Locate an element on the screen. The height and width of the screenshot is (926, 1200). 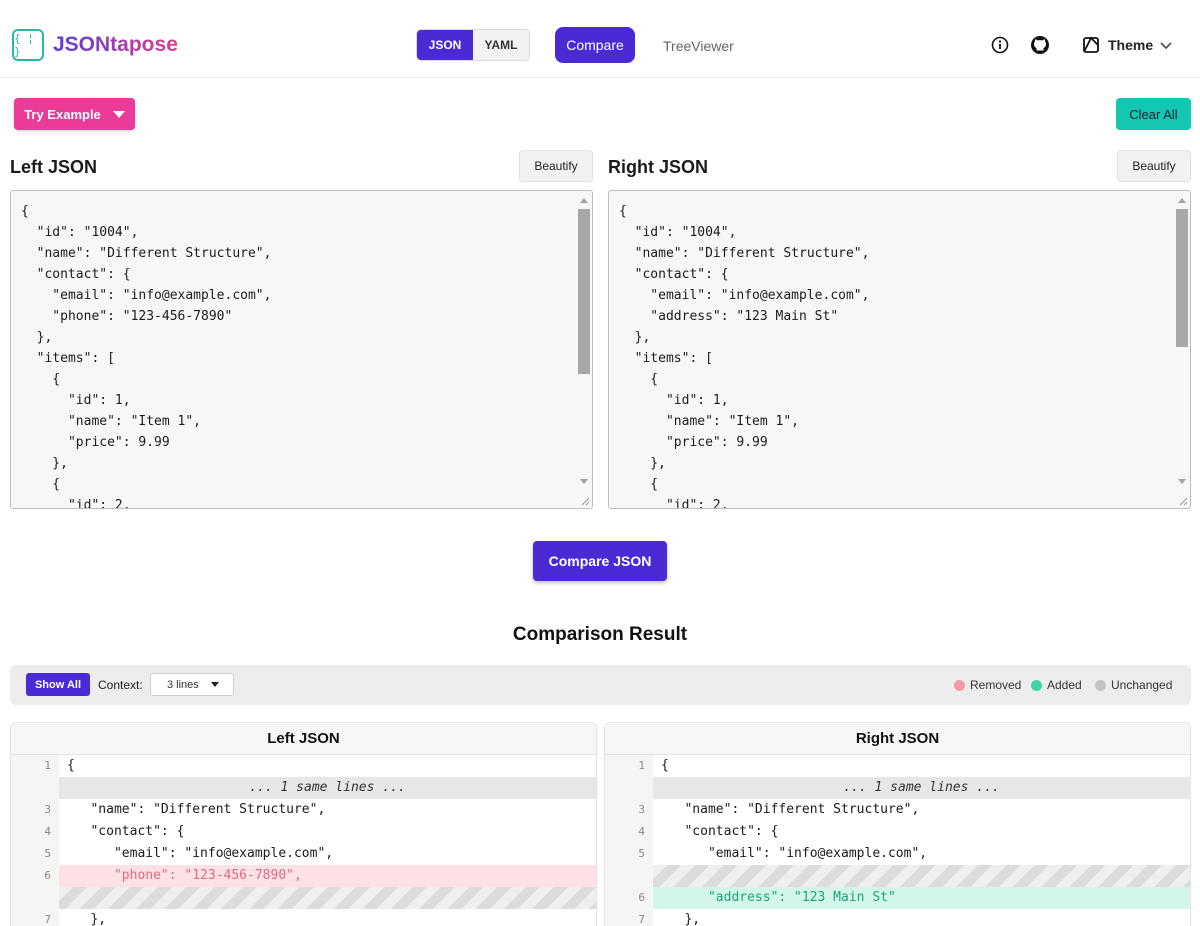
left-beautify-button: Beautify is located at coordinates (556, 166).